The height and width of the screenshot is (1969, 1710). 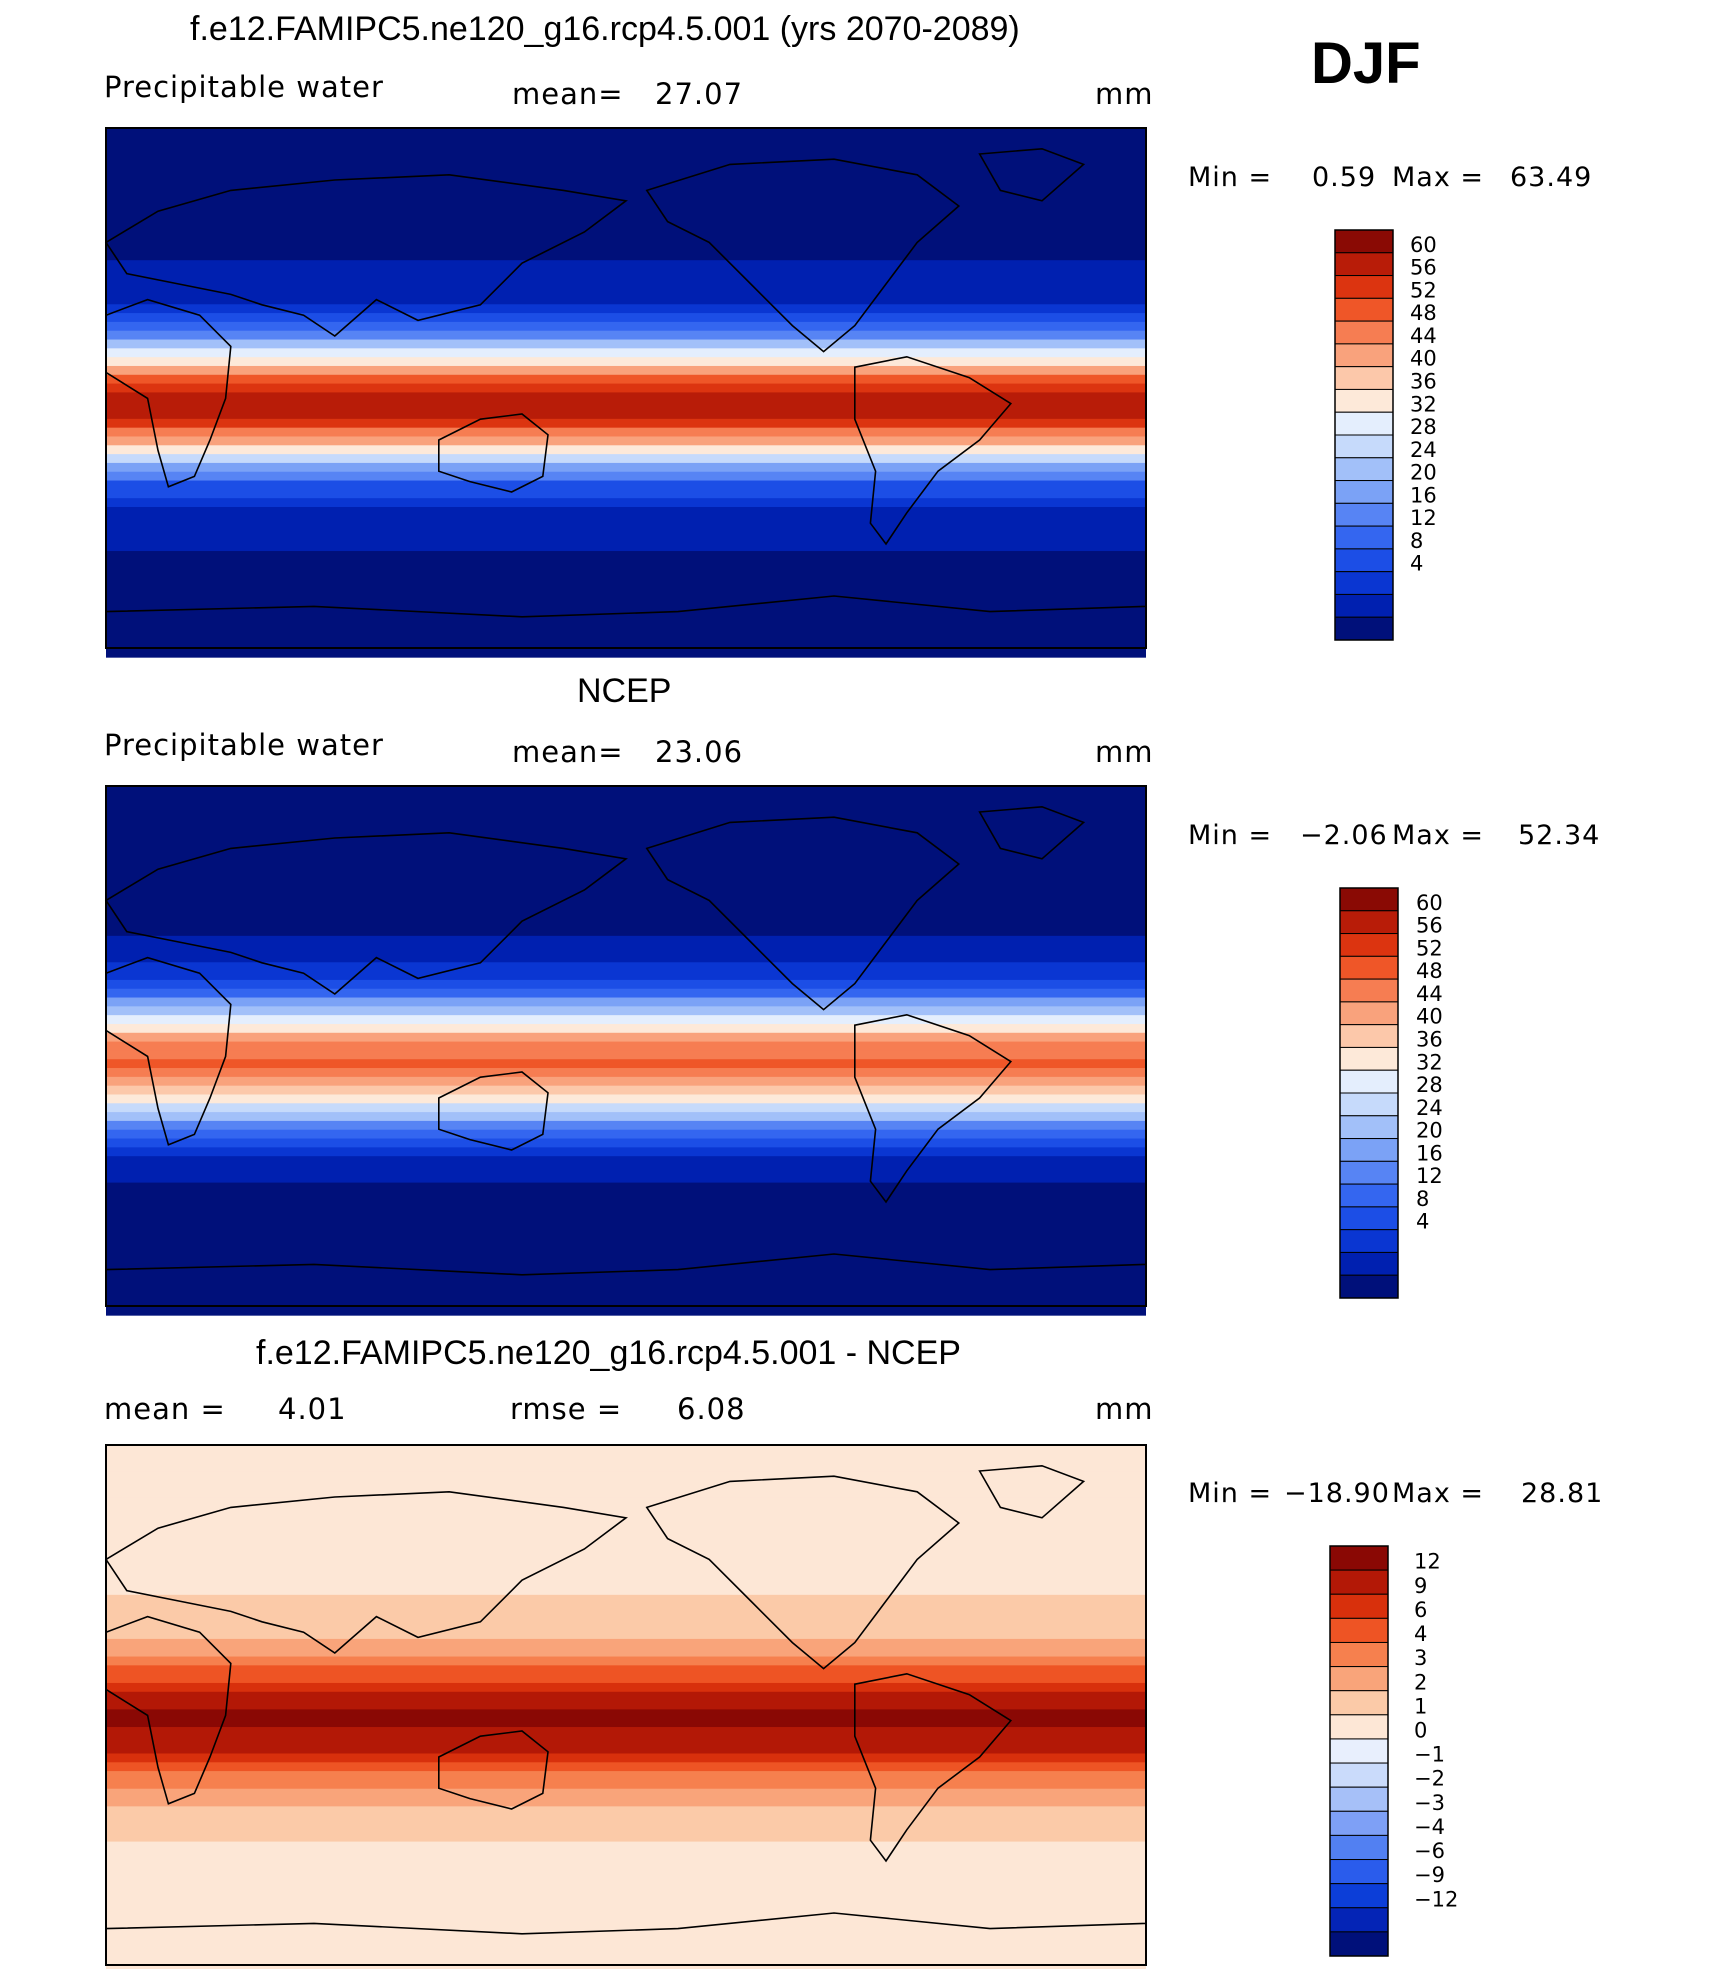 What do you see at coordinates (1420, 1610) in the screenshot?
I see `colorbar-tick-label: 6` at bounding box center [1420, 1610].